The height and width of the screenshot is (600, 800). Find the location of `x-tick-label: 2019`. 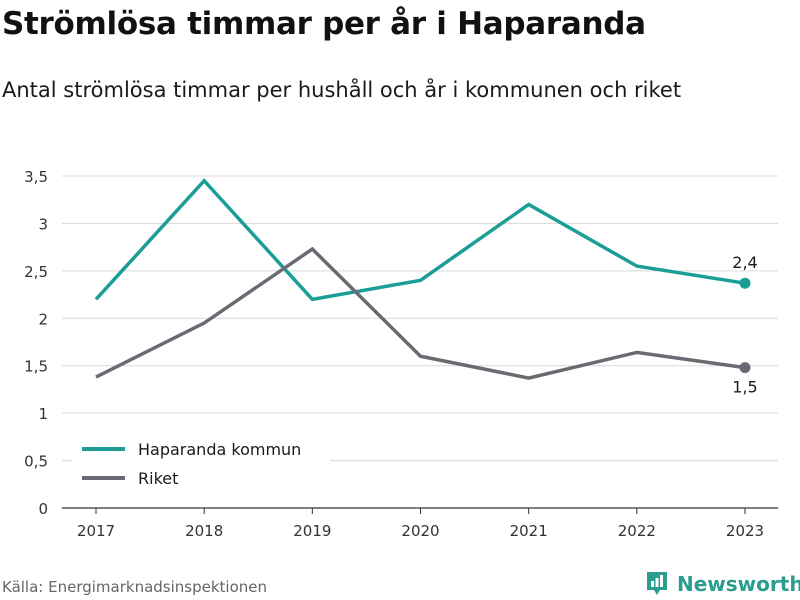

x-tick-label: 2019 is located at coordinates (312, 531).